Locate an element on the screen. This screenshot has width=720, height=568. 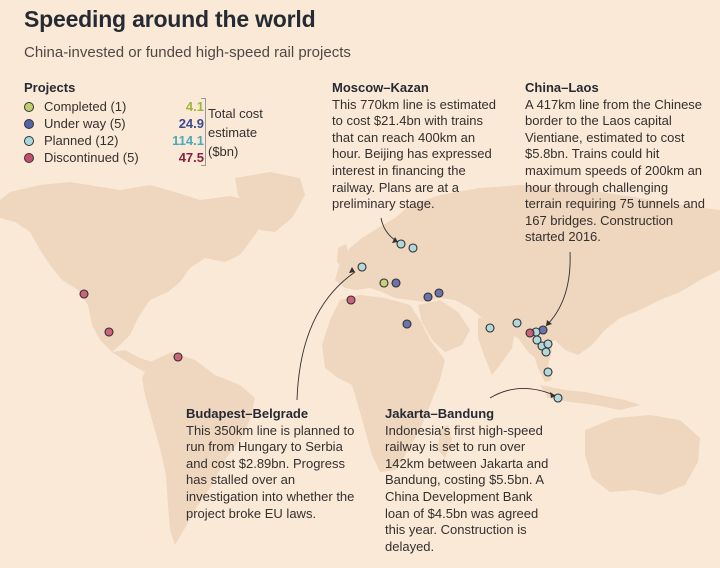
legend-value: 24.9 is located at coordinates (191, 123).